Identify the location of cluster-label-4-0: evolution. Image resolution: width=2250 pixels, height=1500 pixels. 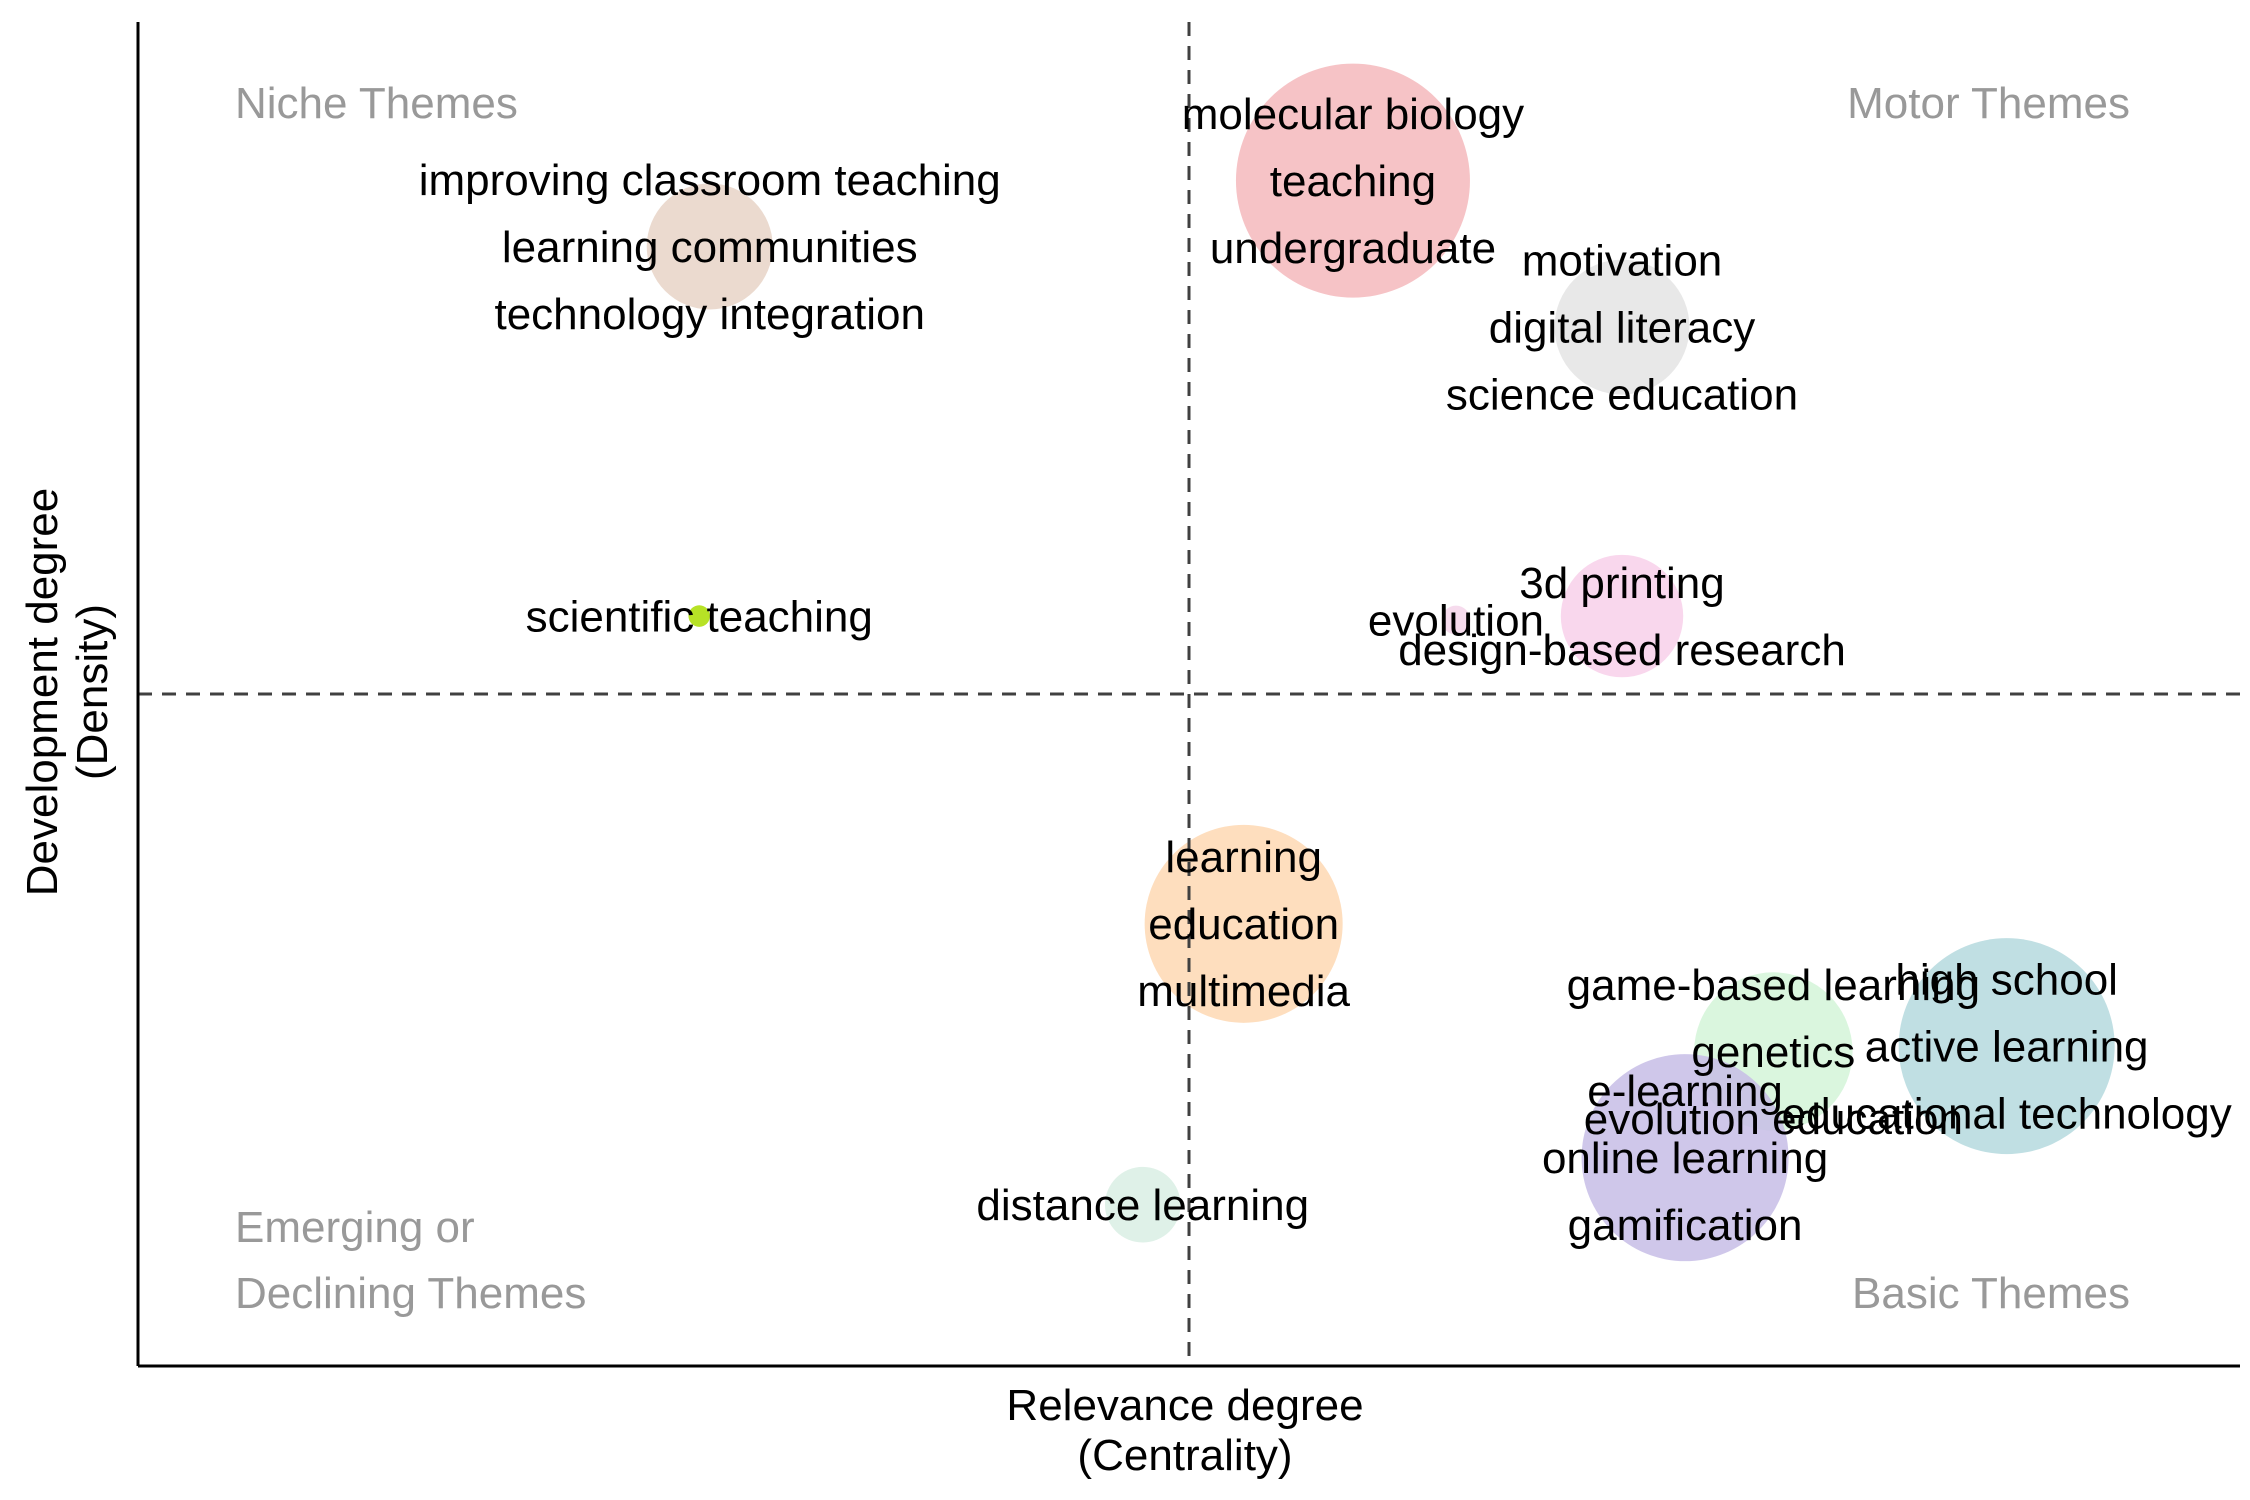
(1456, 620).